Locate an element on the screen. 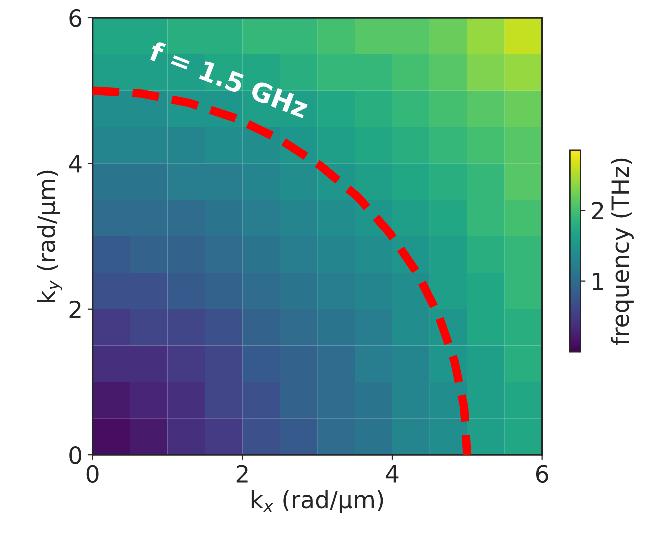 This screenshot has width=663, height=545. y-tick-label: 2 is located at coordinates (75, 309).